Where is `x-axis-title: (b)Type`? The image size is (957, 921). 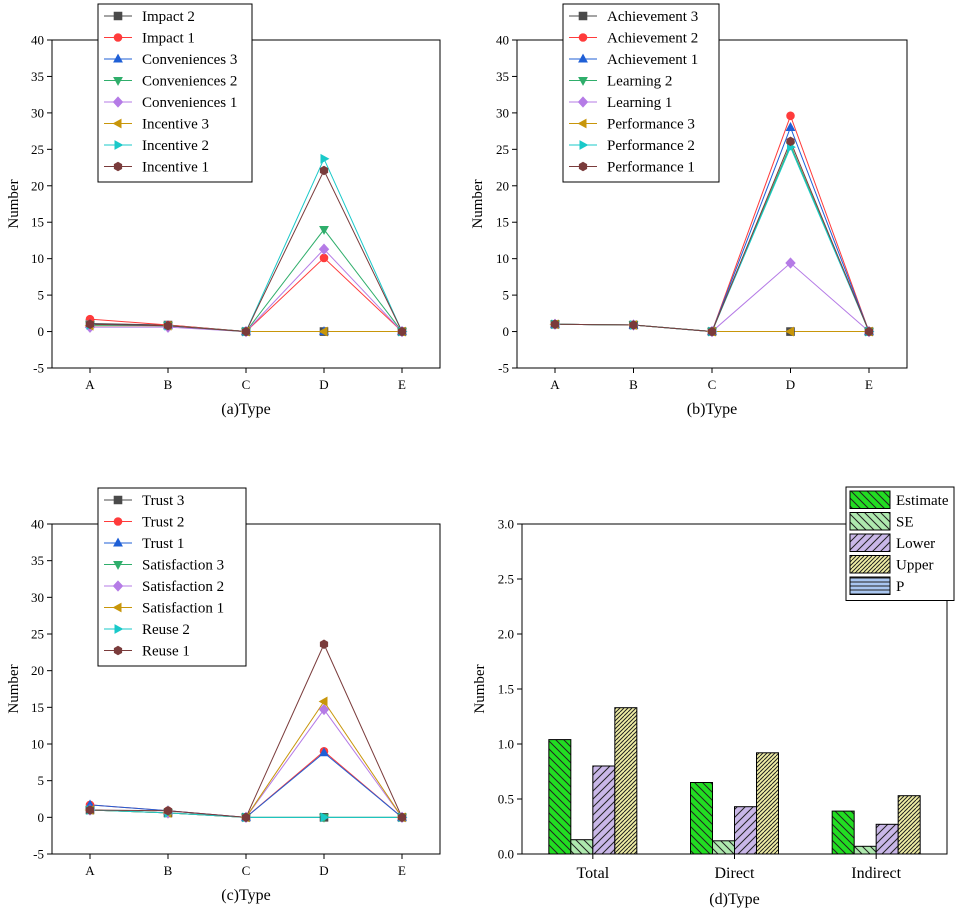
x-axis-title: (b)Type is located at coordinates (712, 409).